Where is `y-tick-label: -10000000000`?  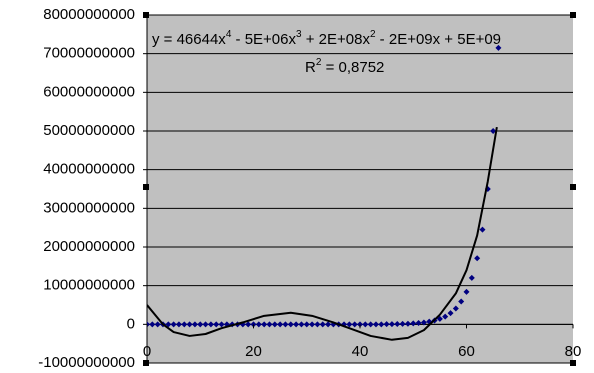
y-tick-label: -10000000000 is located at coordinates (86, 362).